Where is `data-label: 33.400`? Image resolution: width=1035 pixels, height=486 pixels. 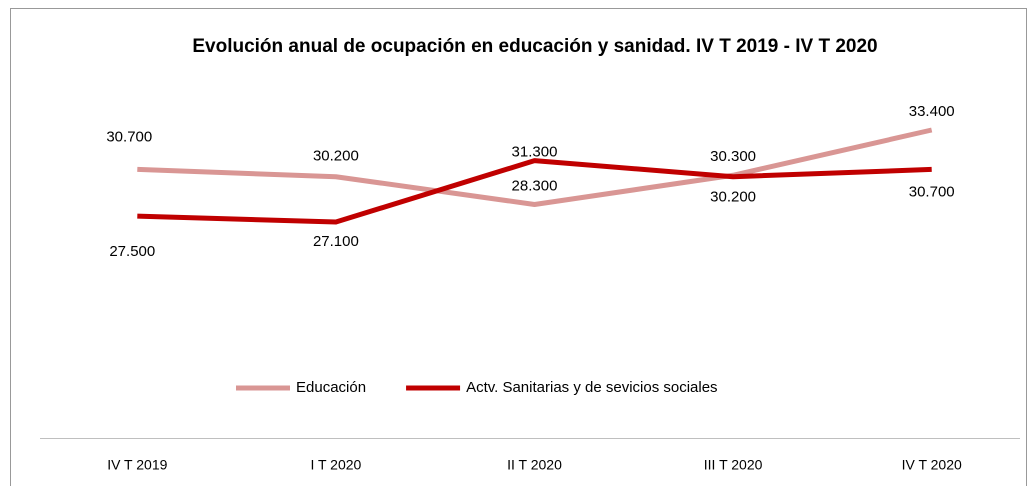 data-label: 33.400 is located at coordinates (932, 111).